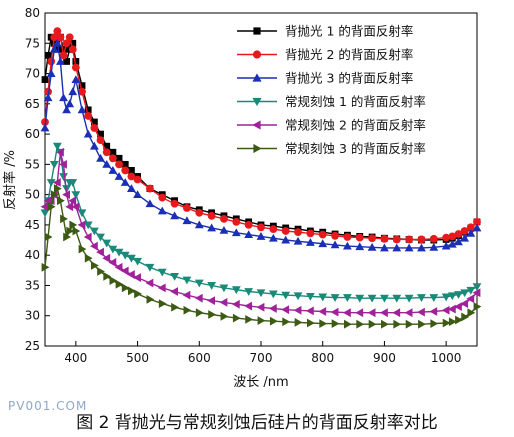 Image resolution: width=514 pixels, height=437 pixels. Describe the element at coordinates (32, 316) in the screenshot. I see `y-tick-label: 30` at that location.